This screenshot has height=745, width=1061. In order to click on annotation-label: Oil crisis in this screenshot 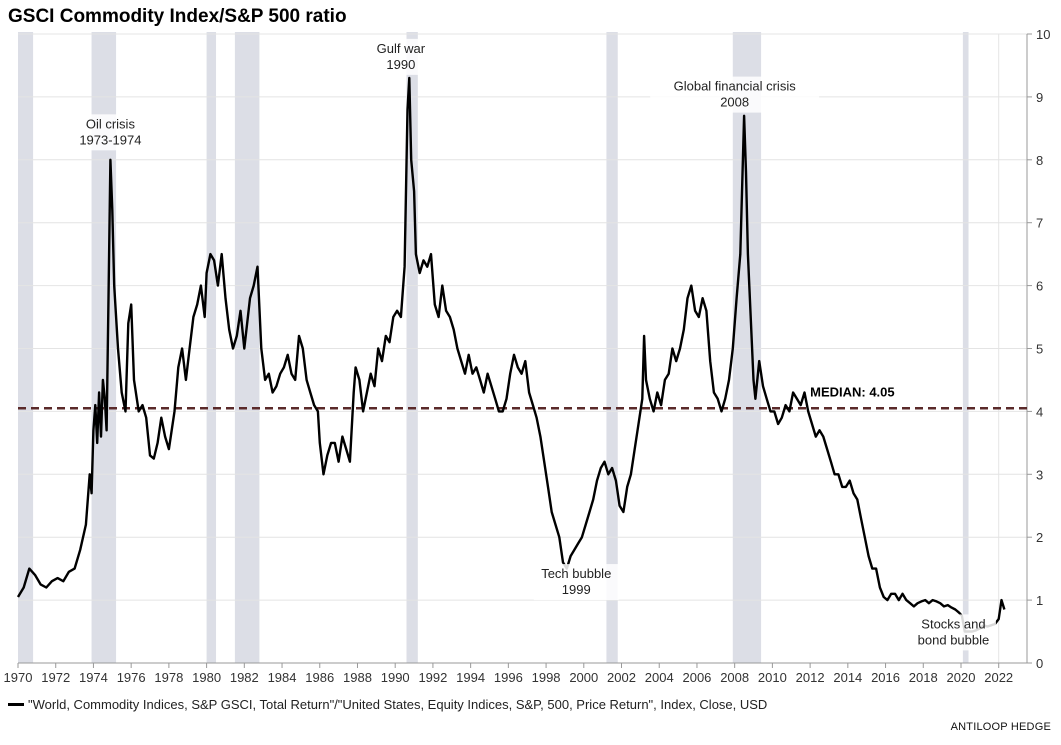, I will do `click(111, 123)`.